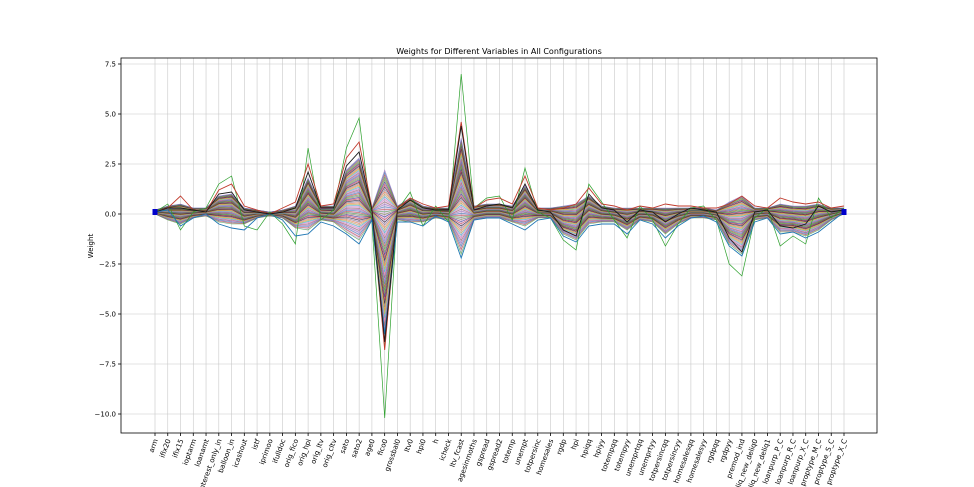 The width and height of the screenshot is (974, 487). What do you see at coordinates (105, 415) in the screenshot?
I see `y-tick-label: −10.0` at bounding box center [105, 415].